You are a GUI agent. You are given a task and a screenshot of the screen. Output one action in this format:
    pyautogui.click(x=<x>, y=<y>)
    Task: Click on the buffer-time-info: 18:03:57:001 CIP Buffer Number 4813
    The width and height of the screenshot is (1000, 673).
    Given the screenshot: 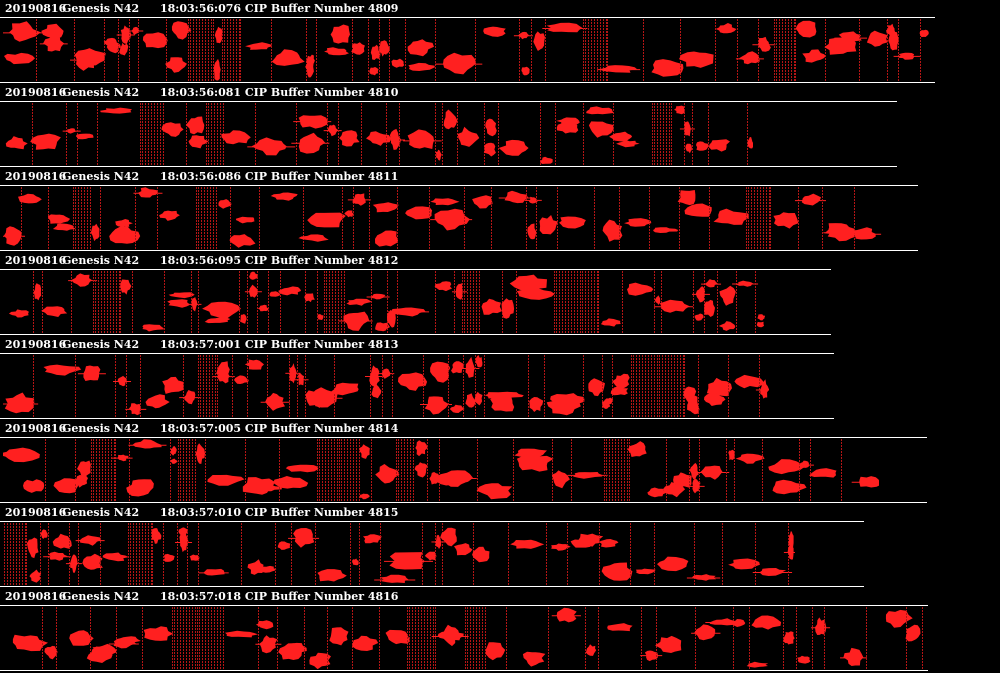 What is the action you would take?
    pyautogui.click(x=279, y=344)
    